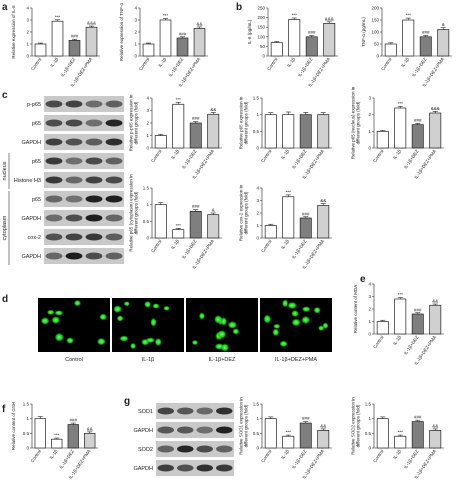 The width and height of the screenshot is (463, 500). Describe the element at coordinates (239, 7) in the screenshot. I see `panel-letter: b` at that location.